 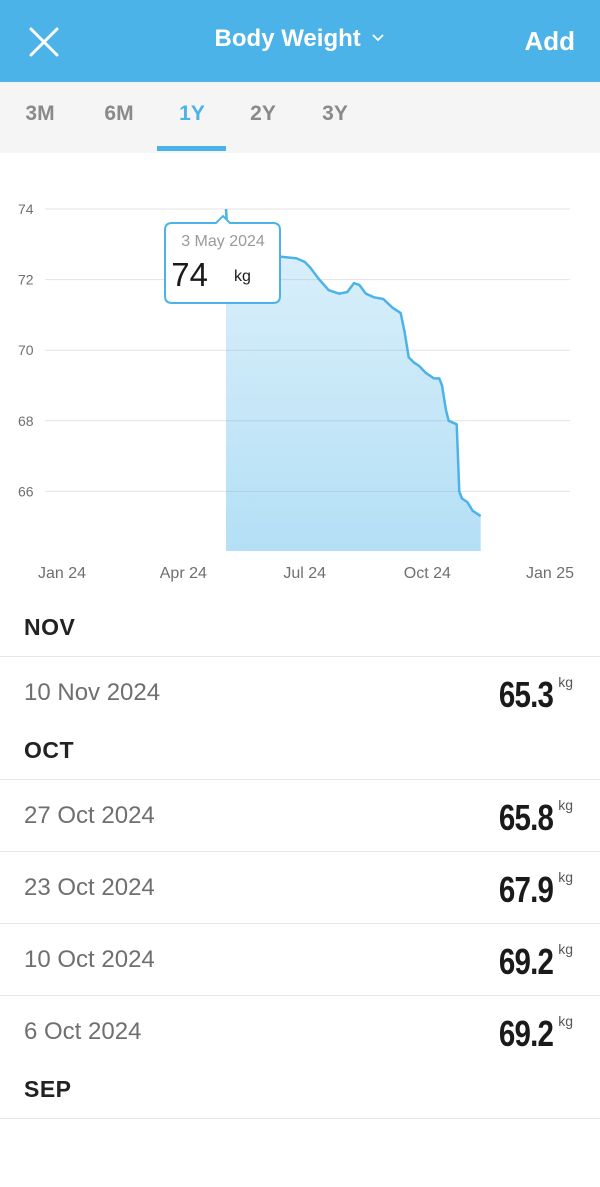 I want to click on tab-1y: 1Y, so click(x=192, y=113).